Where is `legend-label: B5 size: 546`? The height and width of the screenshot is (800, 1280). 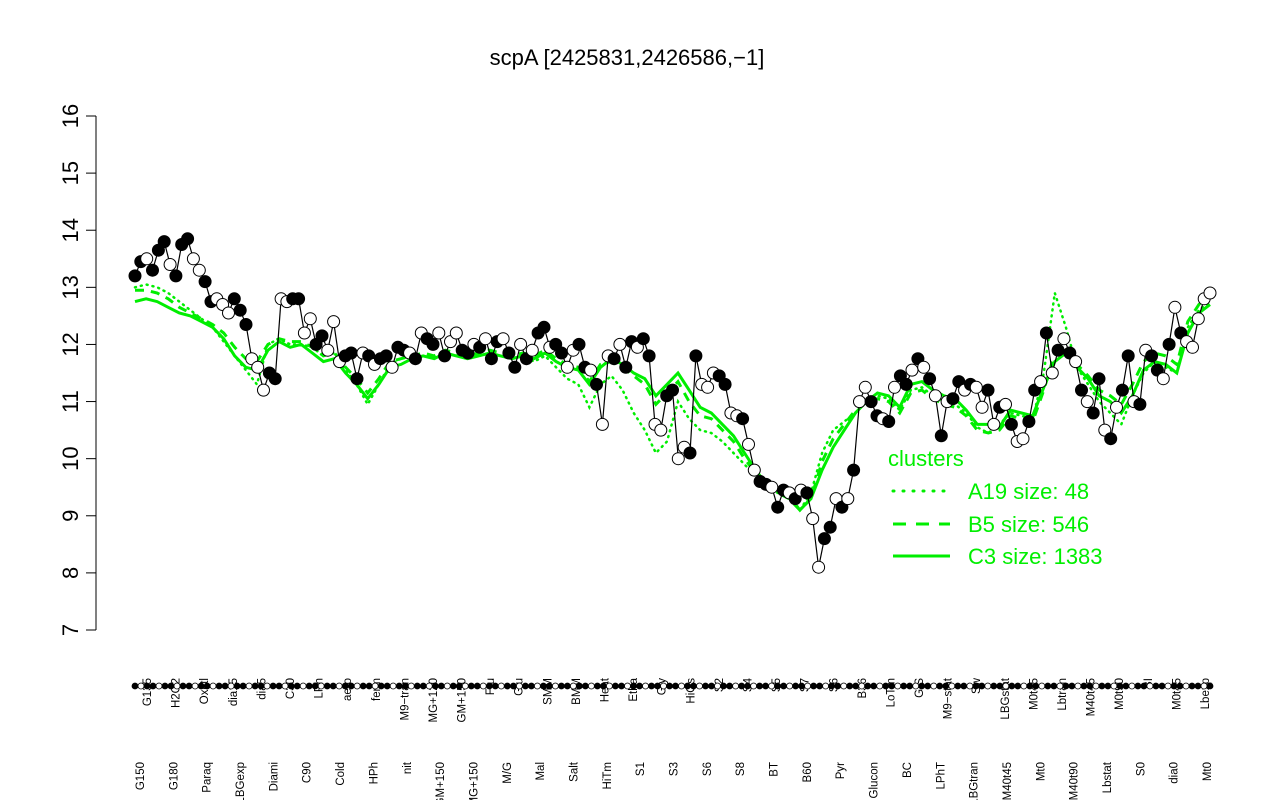 legend-label: B5 size: 546 is located at coordinates (1028, 524).